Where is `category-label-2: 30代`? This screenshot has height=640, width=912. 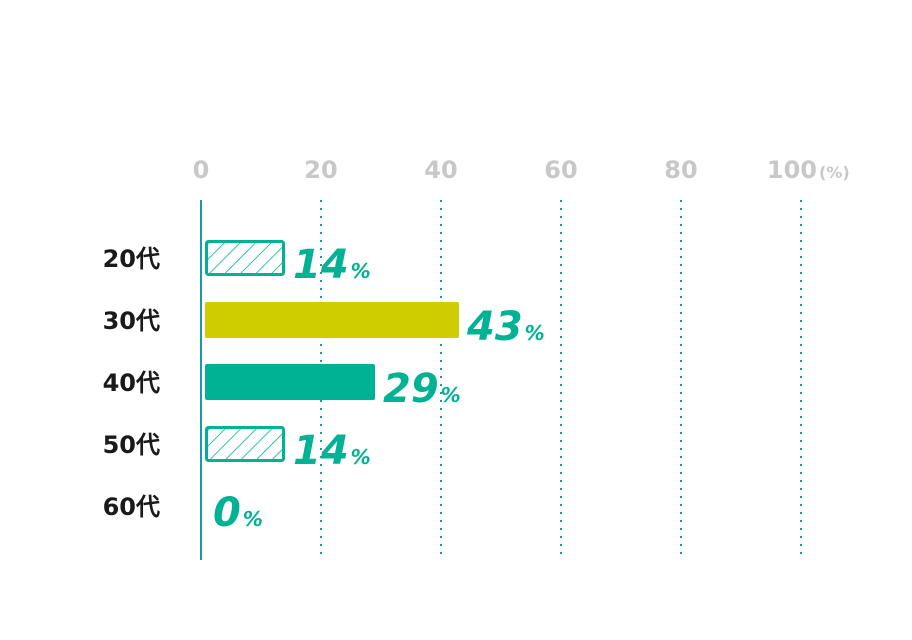 category-label-2: 30代 is located at coordinates (131, 321).